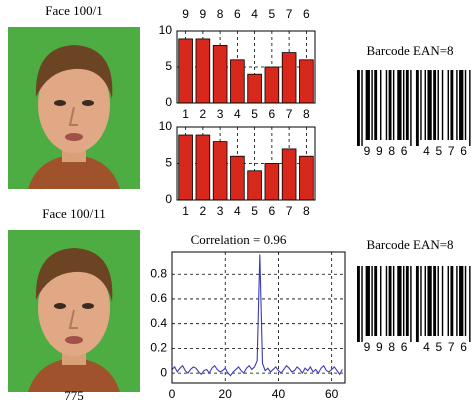  What do you see at coordinates (237, 14) in the screenshot?
I see `value-label: 6` at bounding box center [237, 14].